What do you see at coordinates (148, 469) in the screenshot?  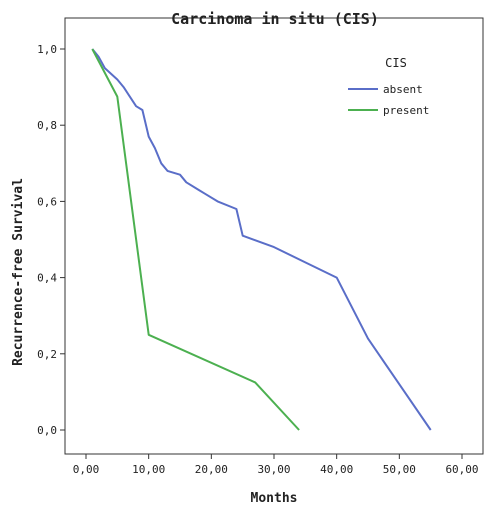 I see `x-tick-label: 10,00` at bounding box center [148, 469].